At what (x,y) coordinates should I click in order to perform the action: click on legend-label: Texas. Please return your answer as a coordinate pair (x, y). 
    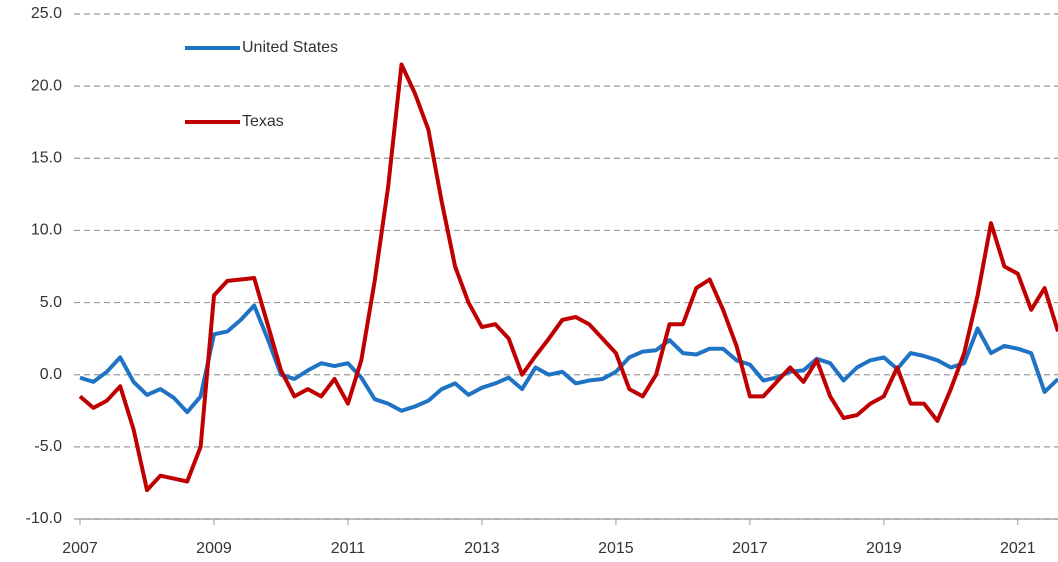
    Looking at the image, I should click on (263, 121).